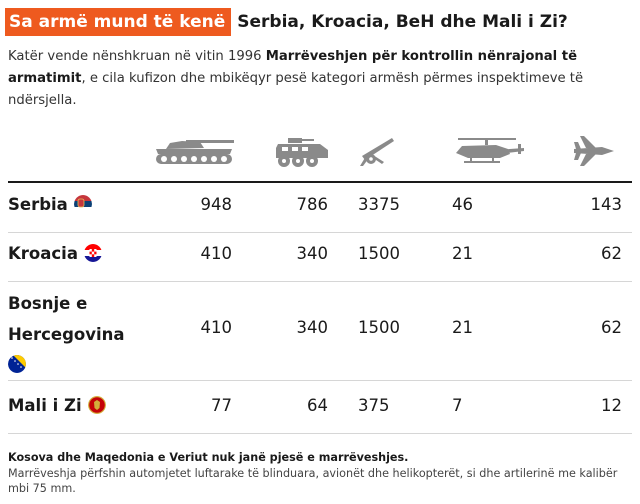 This screenshot has width=640, height=504. What do you see at coordinates (606, 204) in the screenshot?
I see `value-jets: 143` at bounding box center [606, 204].